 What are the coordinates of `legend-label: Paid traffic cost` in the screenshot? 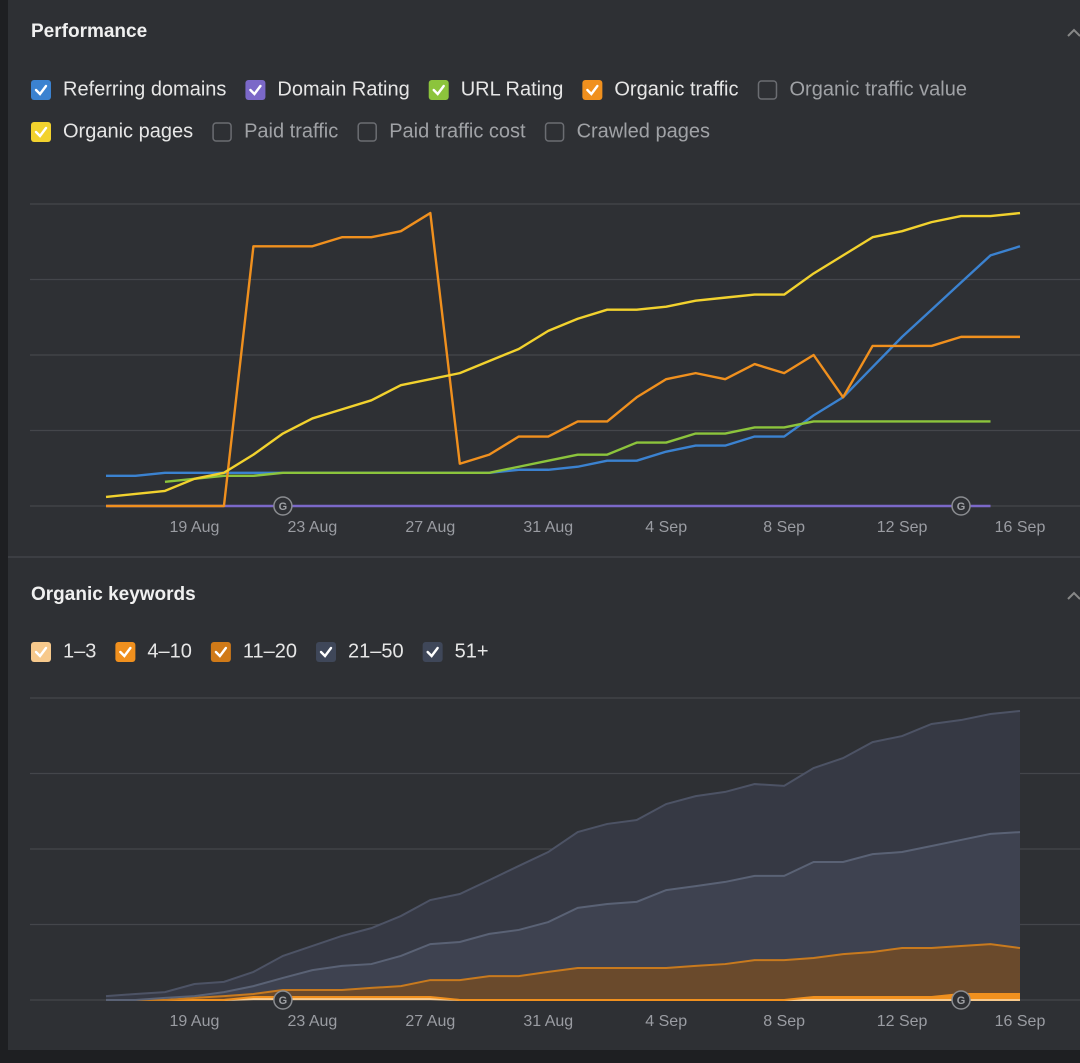 It's located at (457, 131).